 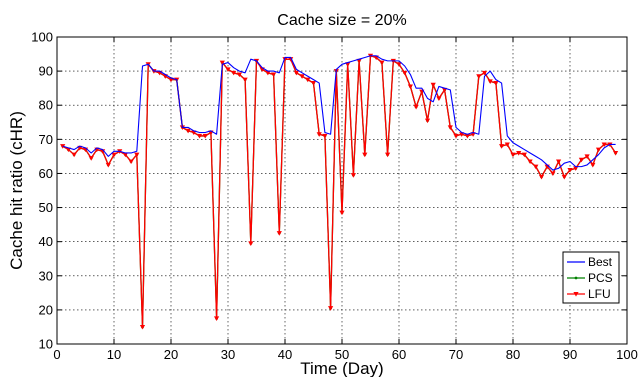 I want to click on legend-pcs-label: PCS, so click(x=600, y=278).